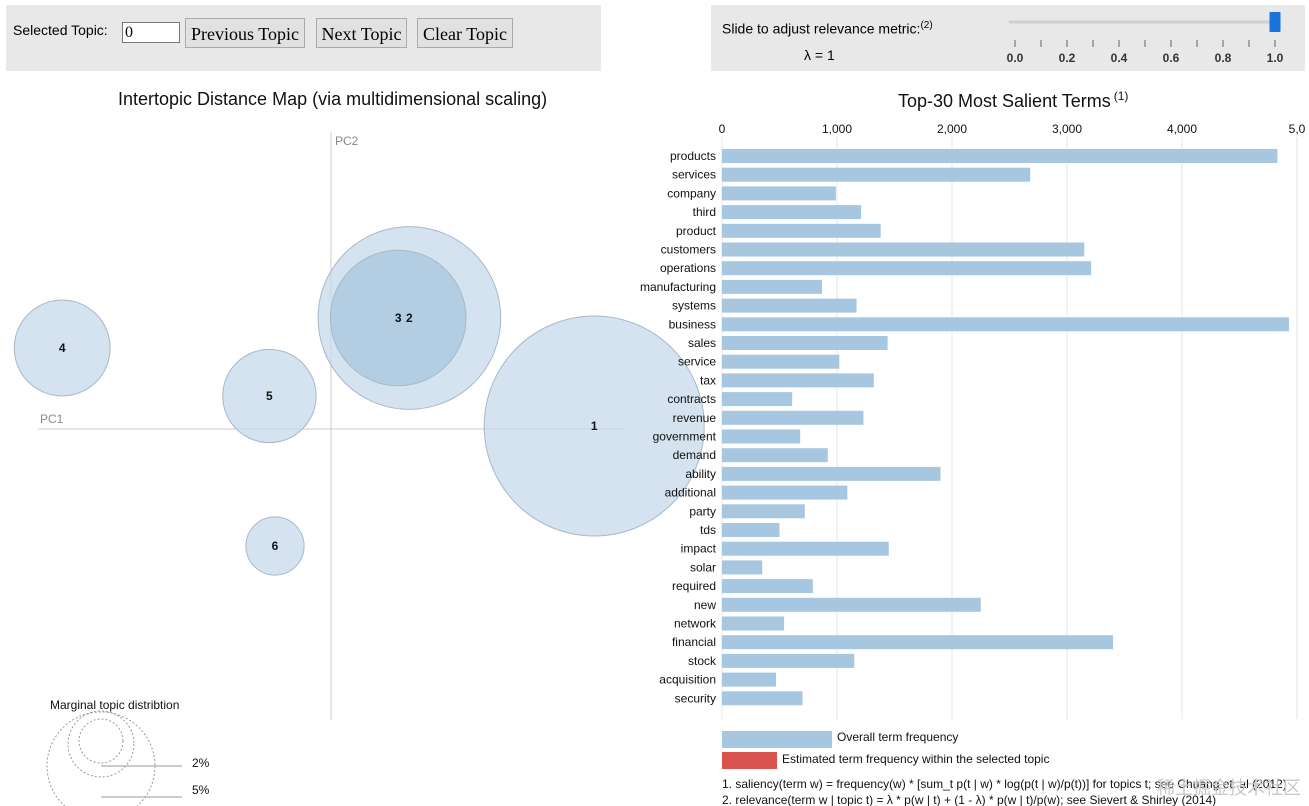 This screenshot has width=1309, height=806. Describe the element at coordinates (688, 268) in the screenshot. I see `term-label: operations` at that location.